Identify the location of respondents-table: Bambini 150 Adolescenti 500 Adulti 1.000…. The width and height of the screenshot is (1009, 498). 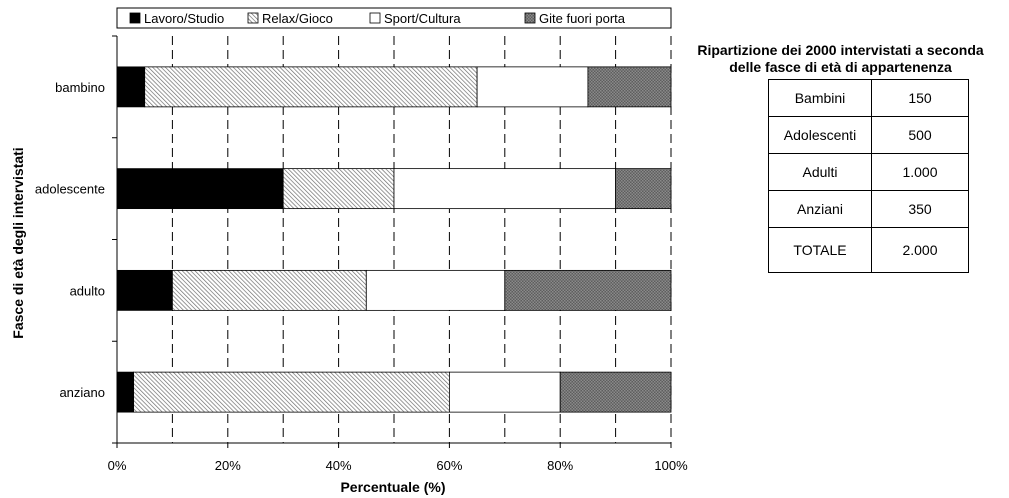
(868, 176).